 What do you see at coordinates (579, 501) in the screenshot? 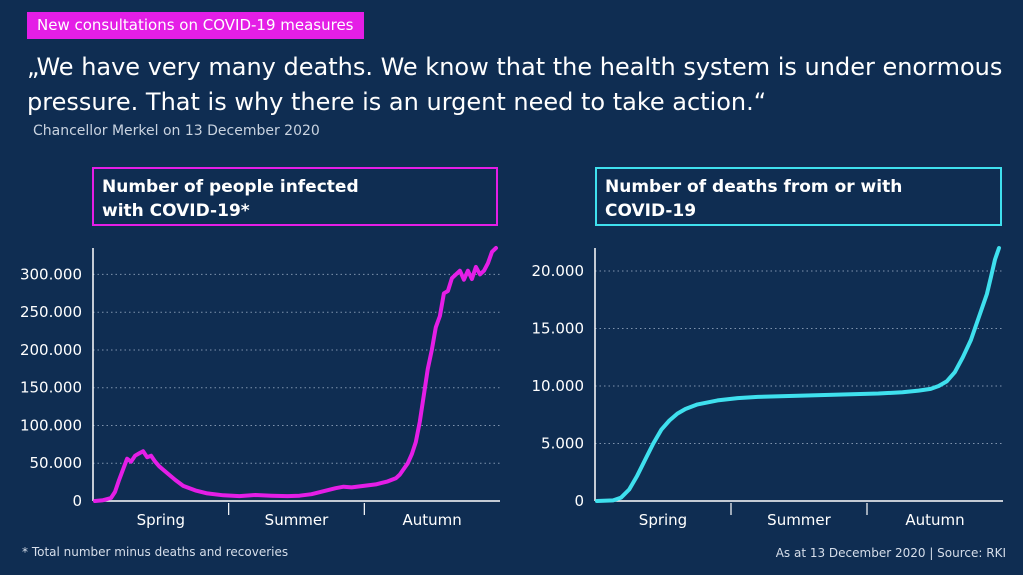
I see `deaths-y-tick-label: 0` at bounding box center [579, 501].